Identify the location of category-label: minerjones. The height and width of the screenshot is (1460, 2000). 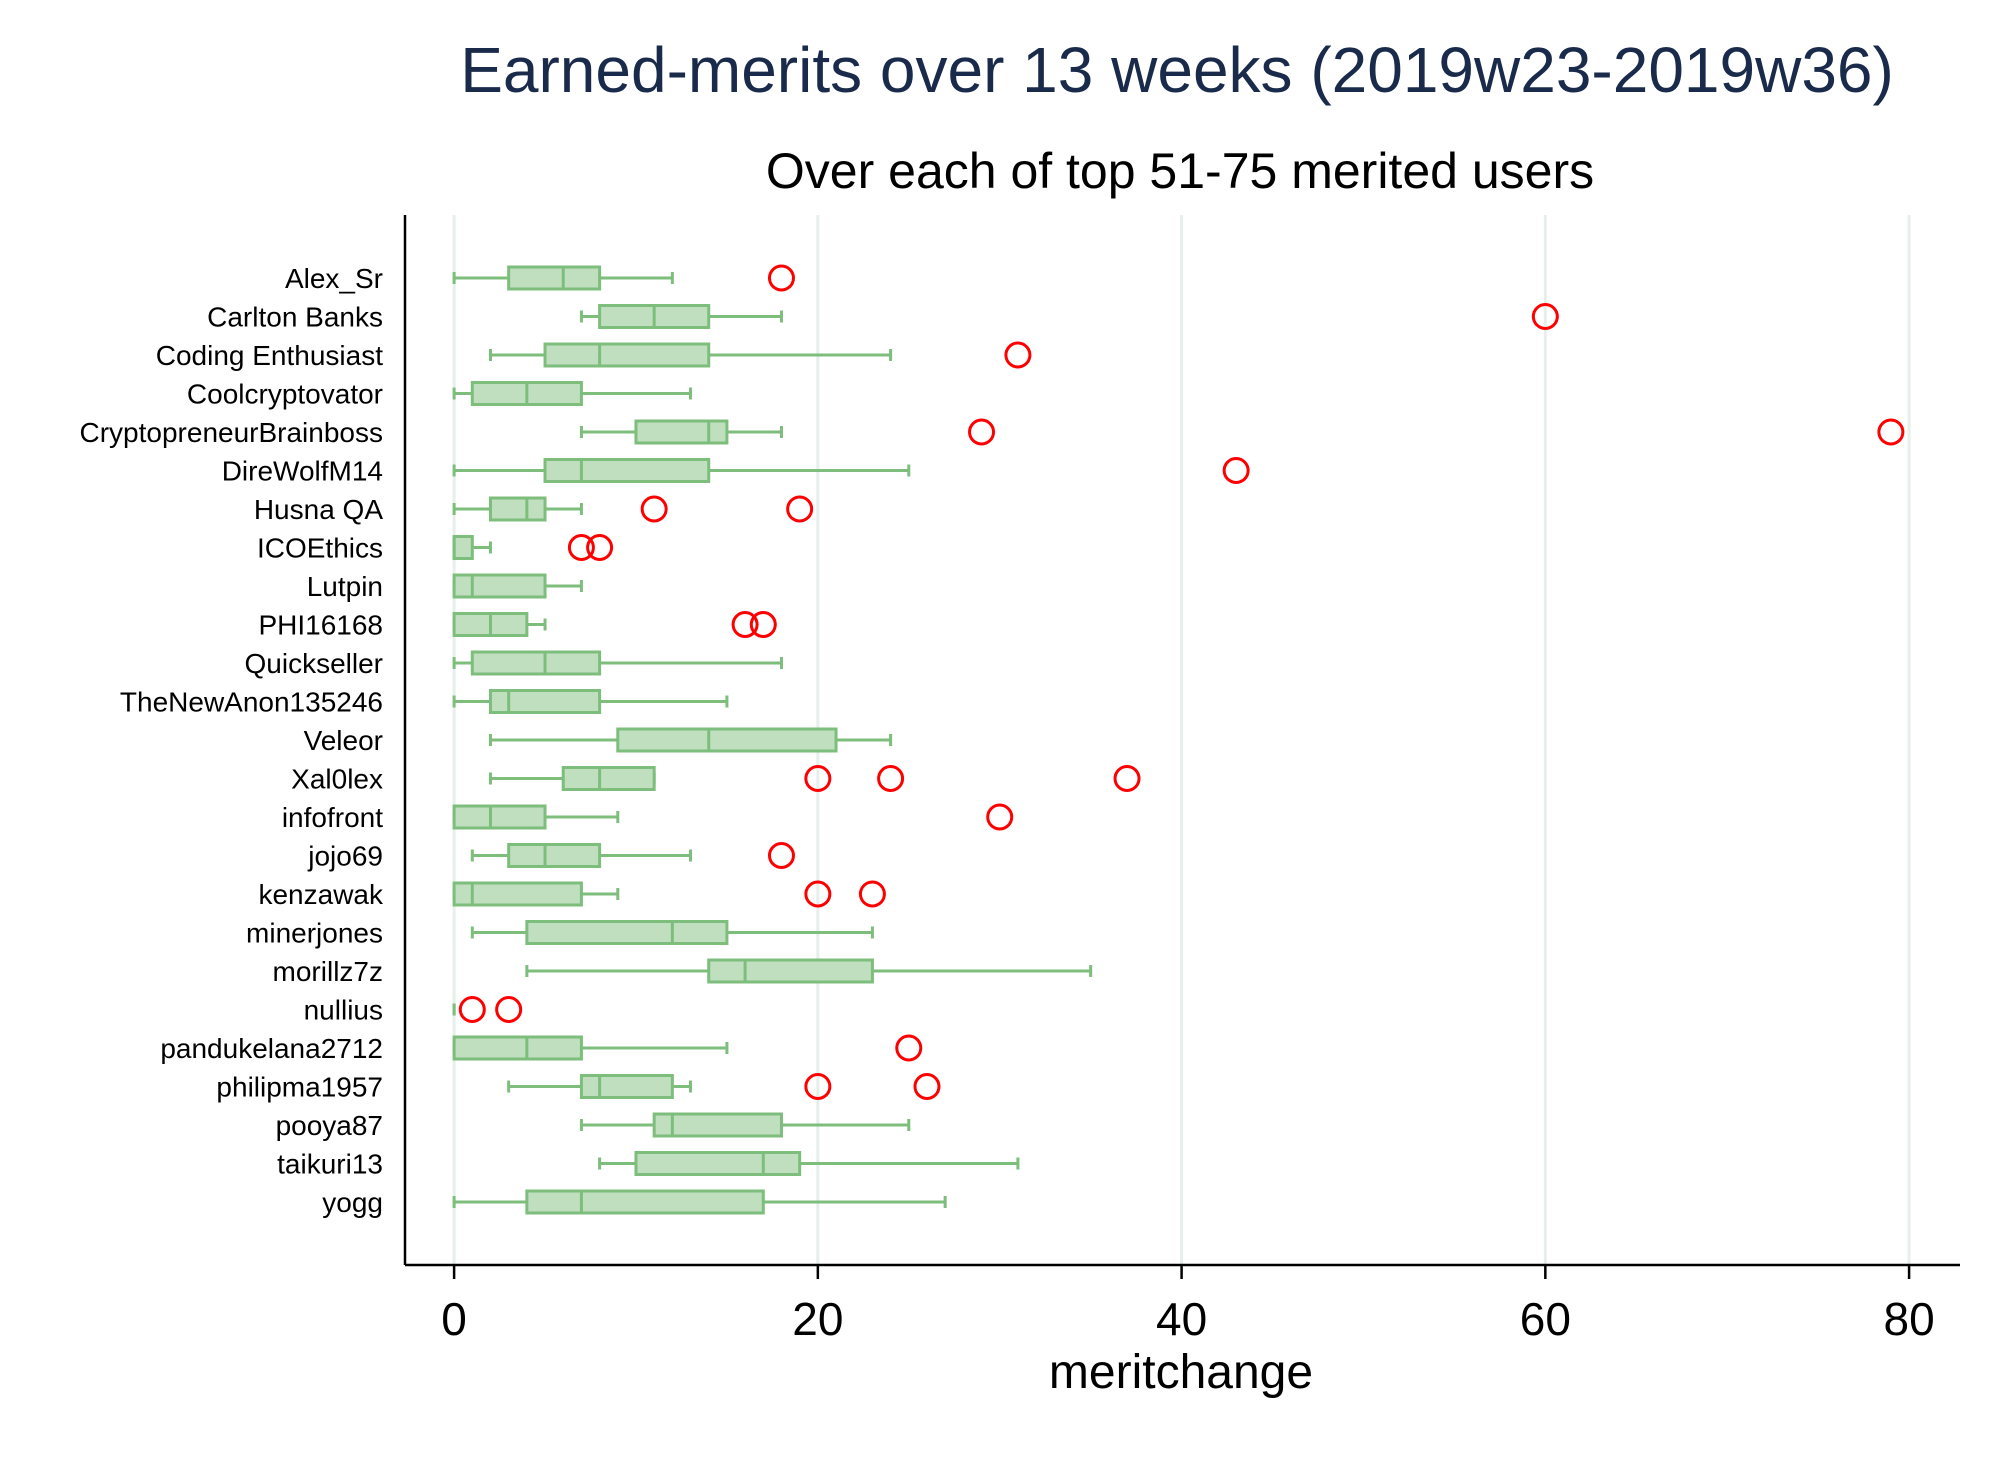
(314, 933).